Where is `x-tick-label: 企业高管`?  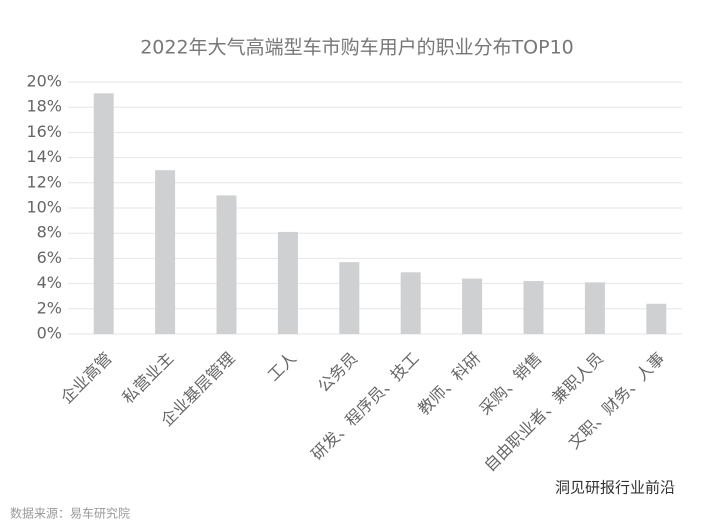
x-tick-label: 企业高管 is located at coordinates (86, 378).